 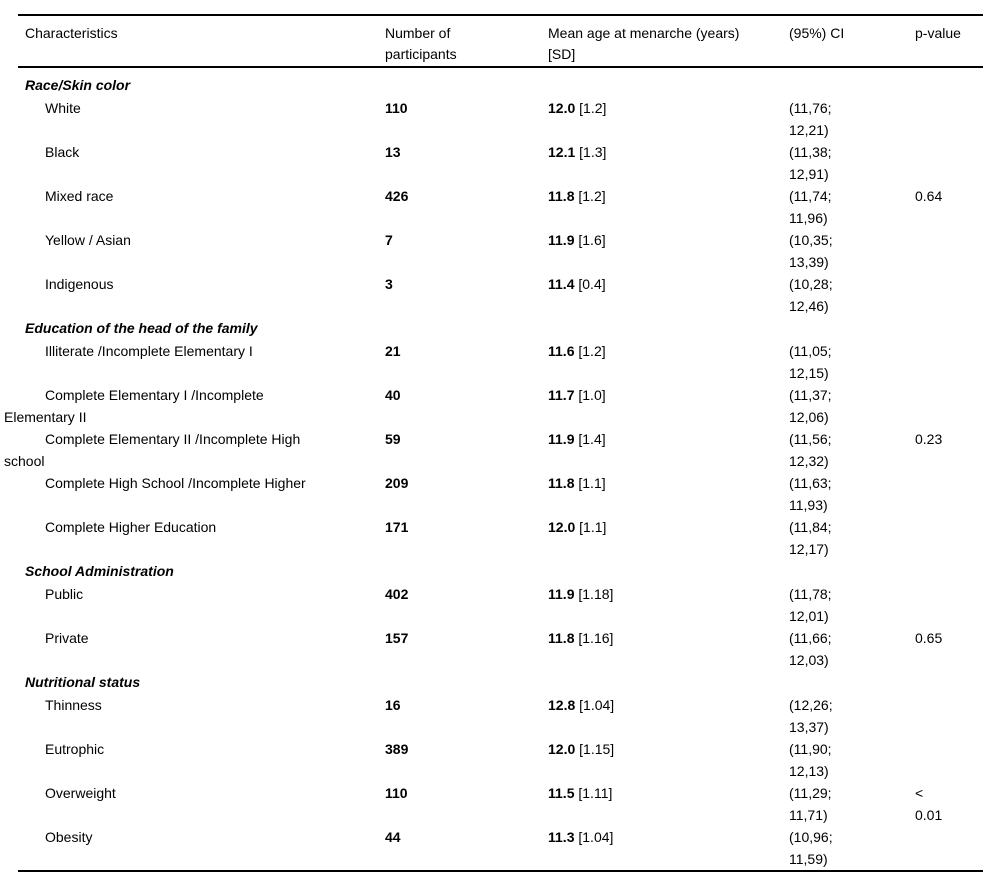 I want to click on participants-count: 209, so click(x=397, y=483).